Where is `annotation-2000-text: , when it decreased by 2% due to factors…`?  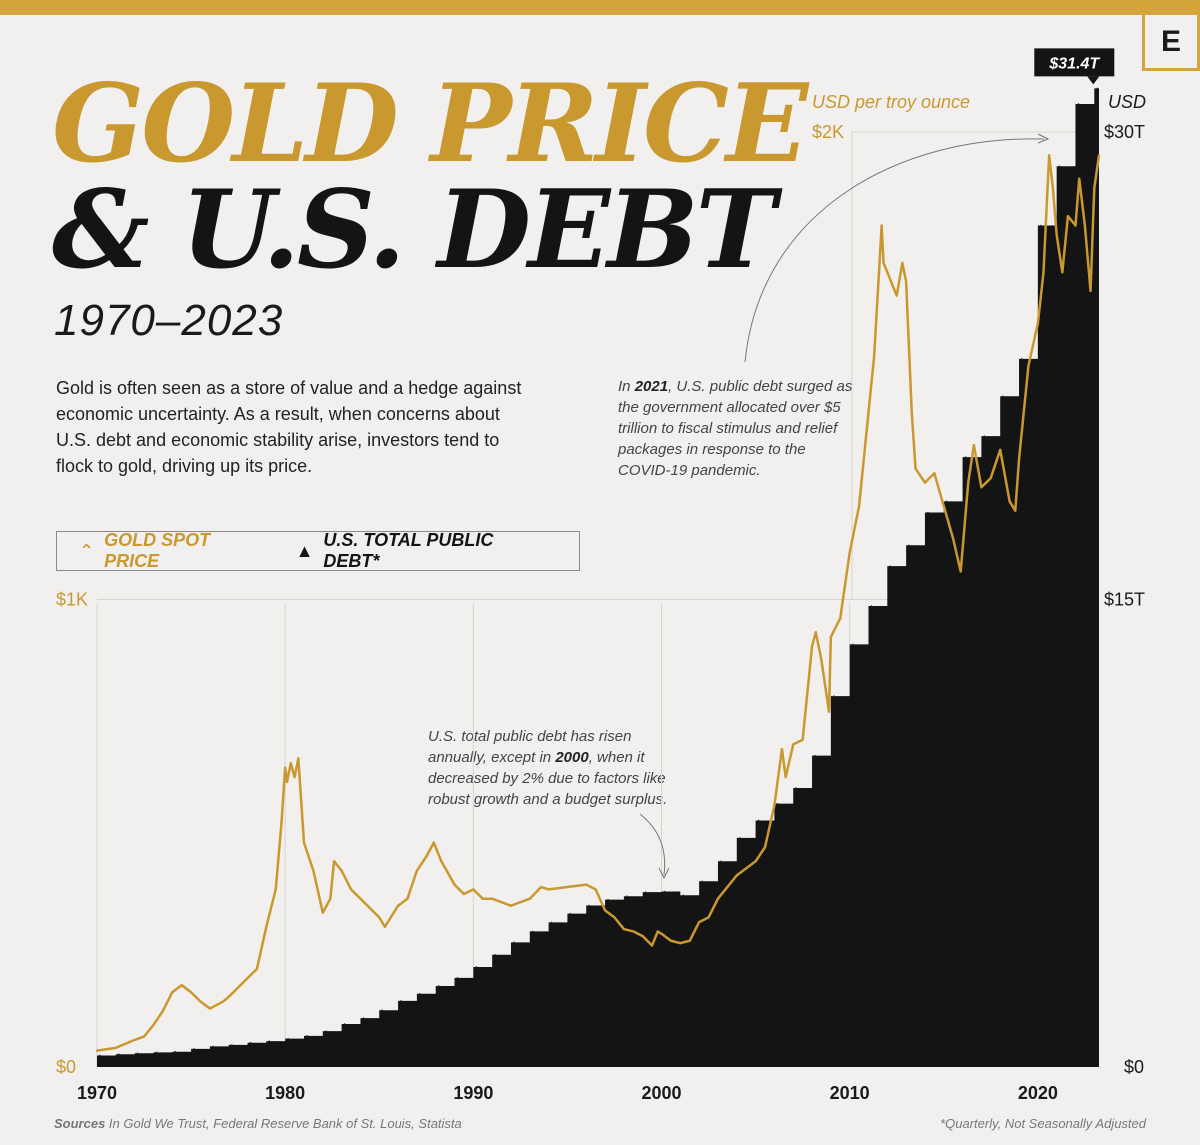 annotation-2000-text: , when it decreased by 2% due to factors… is located at coordinates (548, 778).